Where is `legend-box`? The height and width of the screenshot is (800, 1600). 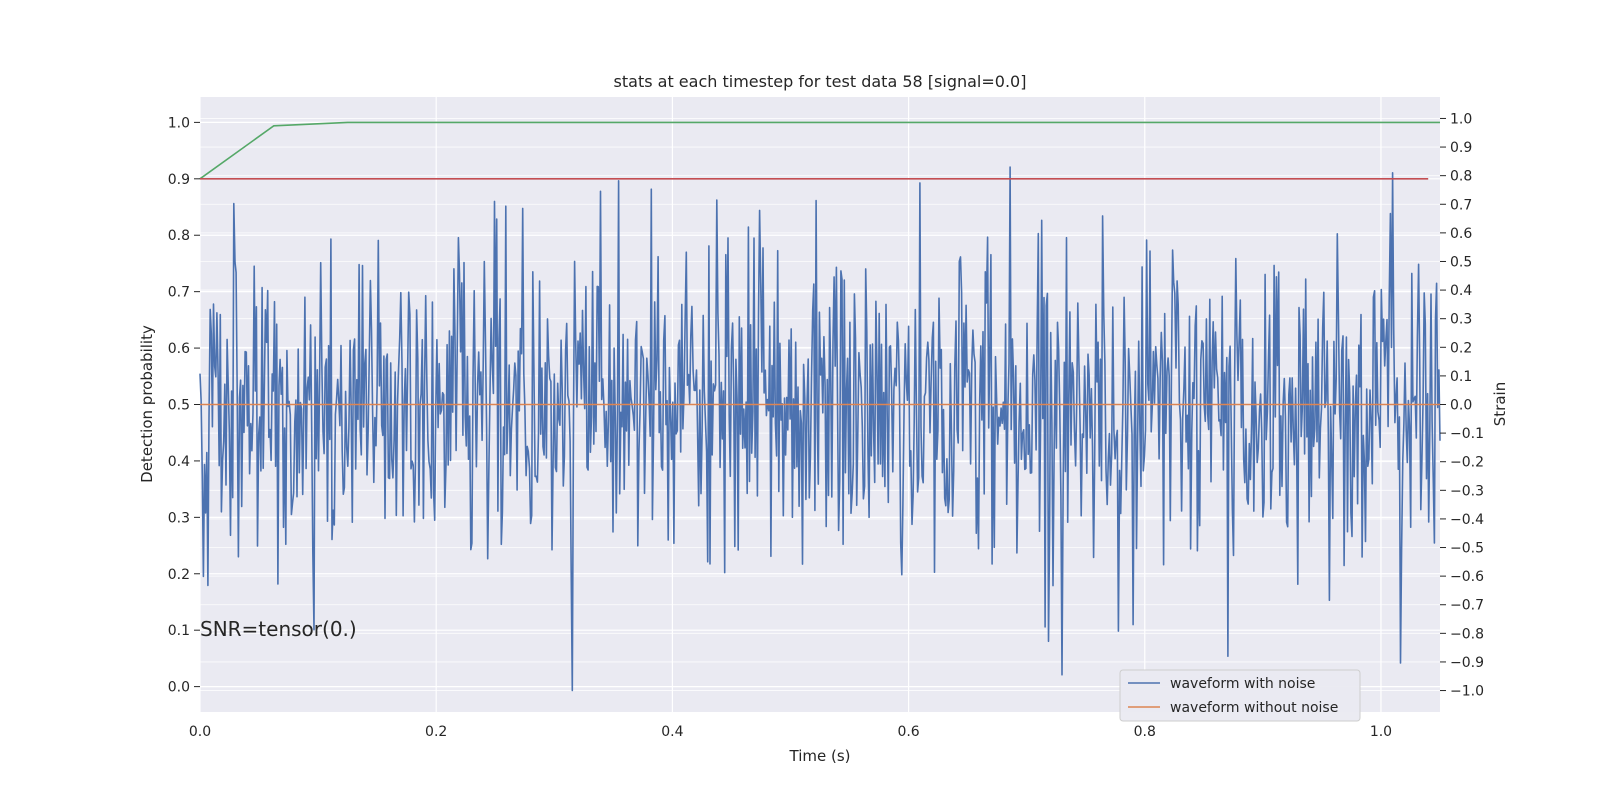 legend-box is located at coordinates (1240, 695).